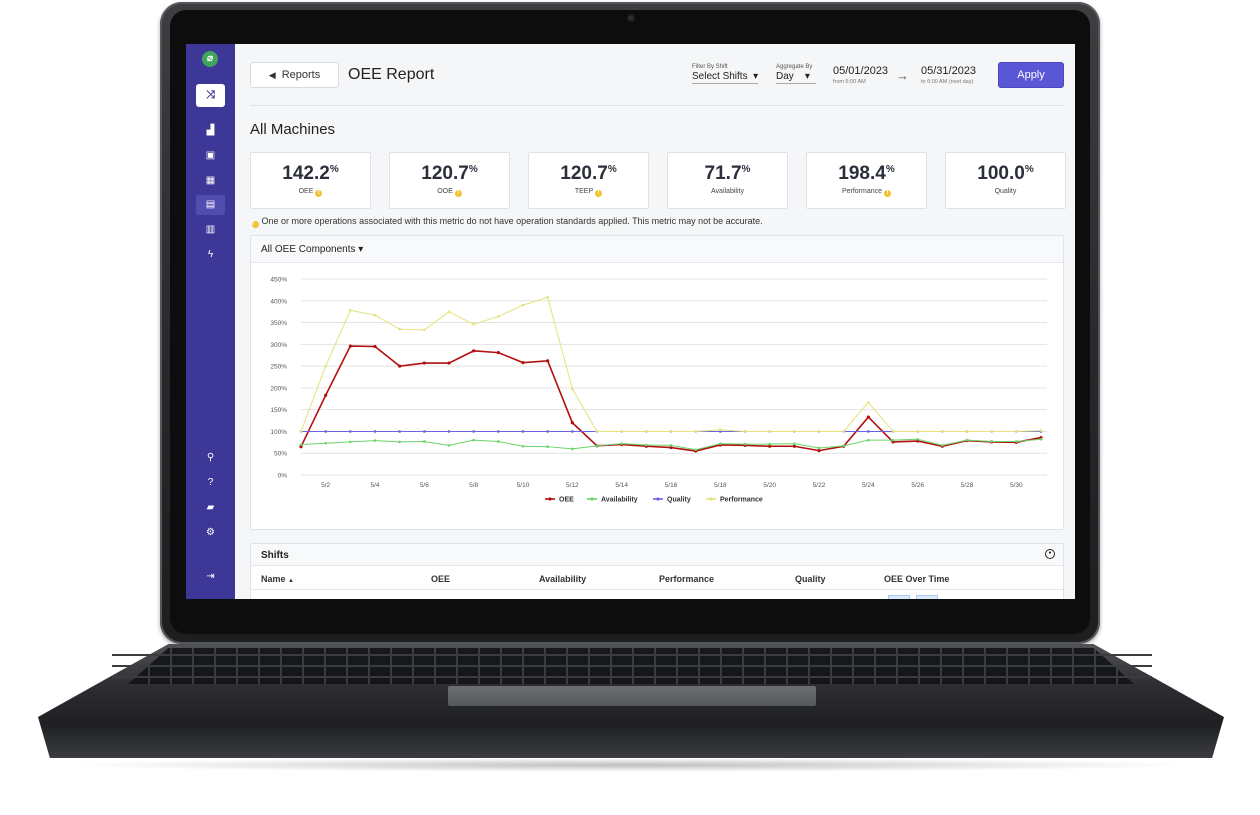 The height and width of the screenshot is (815, 1260). I want to click on back-to-reports-button: ◀ Reports, so click(294, 75).